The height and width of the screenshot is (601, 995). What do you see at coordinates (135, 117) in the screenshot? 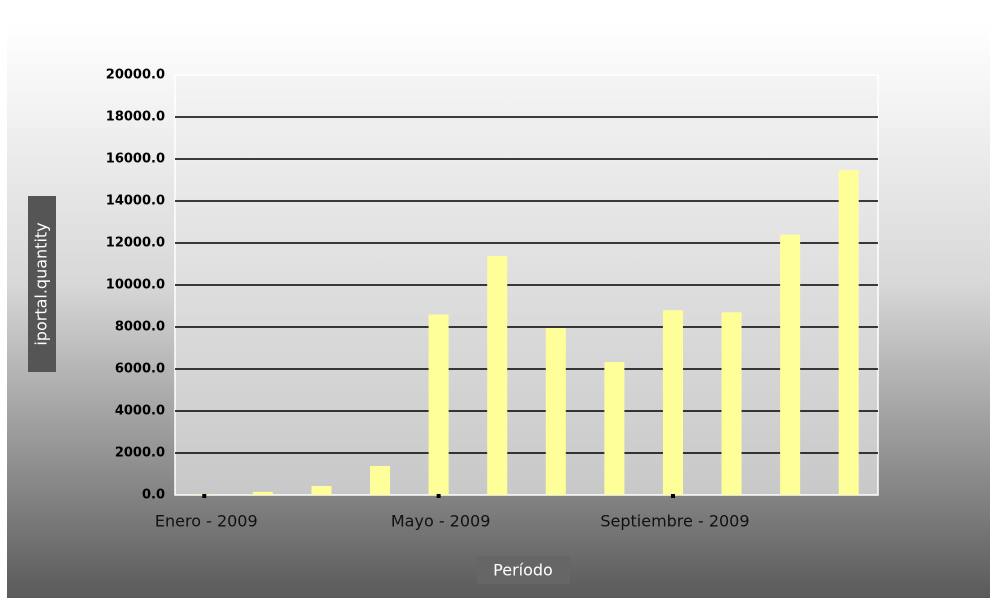
I see `y-tick-label: 18000.0` at bounding box center [135, 117].